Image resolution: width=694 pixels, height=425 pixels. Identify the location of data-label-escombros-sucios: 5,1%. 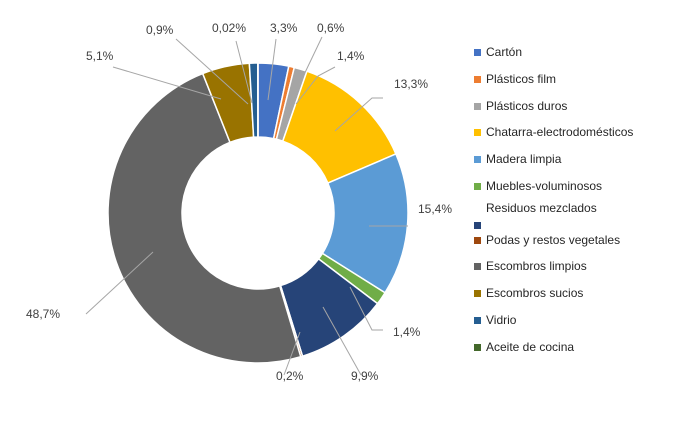
(100, 56).